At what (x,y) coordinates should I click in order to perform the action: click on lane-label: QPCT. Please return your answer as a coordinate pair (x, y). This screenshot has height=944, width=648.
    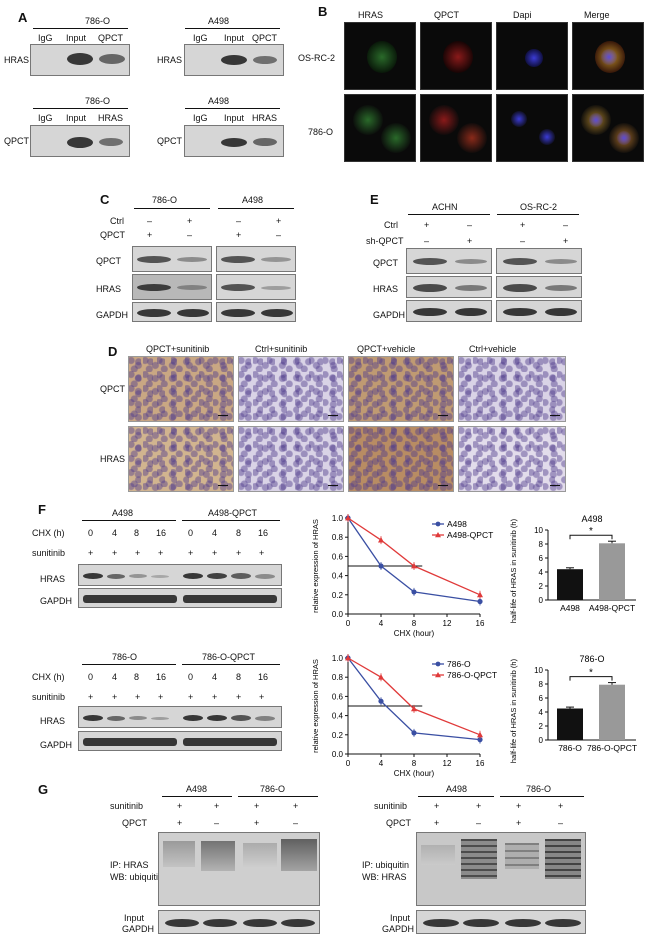
    Looking at the image, I should click on (265, 38).